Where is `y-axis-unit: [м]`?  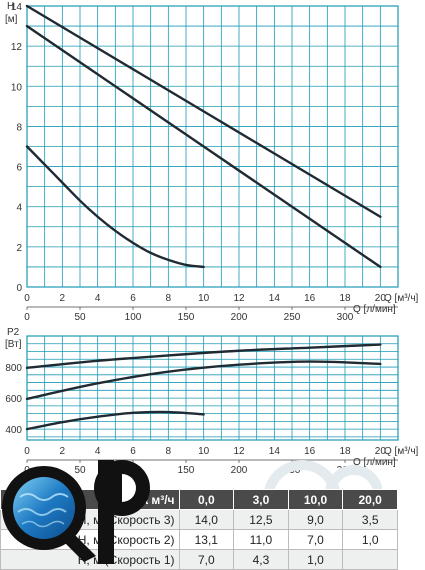 y-axis-unit: [м] is located at coordinates (11, 19).